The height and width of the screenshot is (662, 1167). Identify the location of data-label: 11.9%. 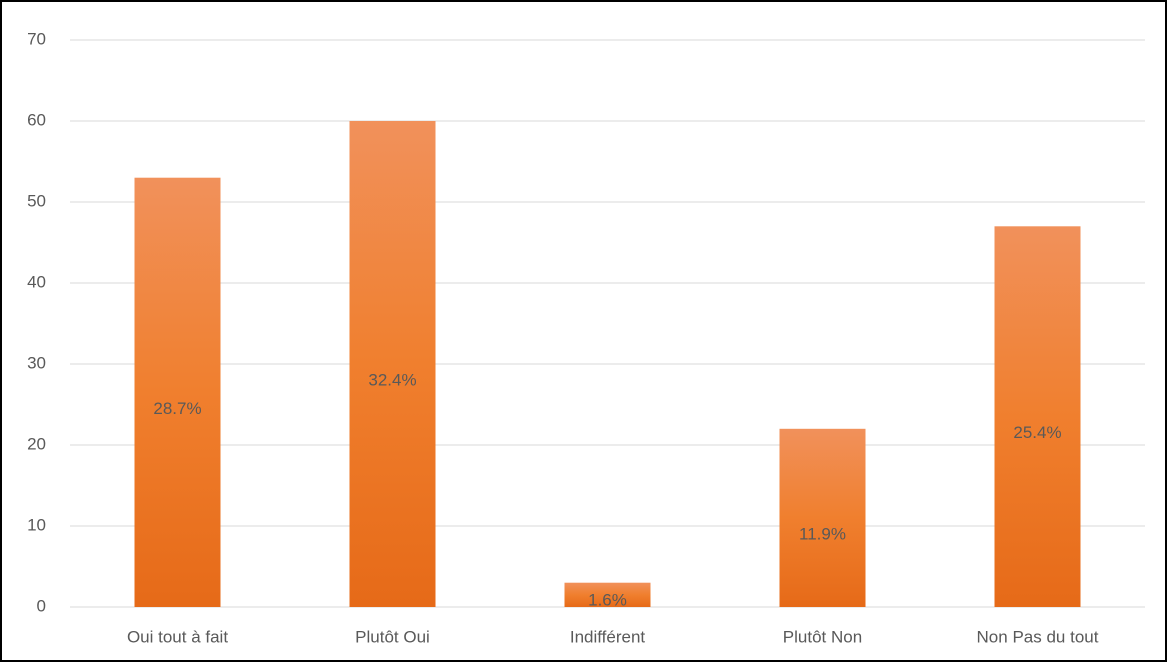
(822, 533).